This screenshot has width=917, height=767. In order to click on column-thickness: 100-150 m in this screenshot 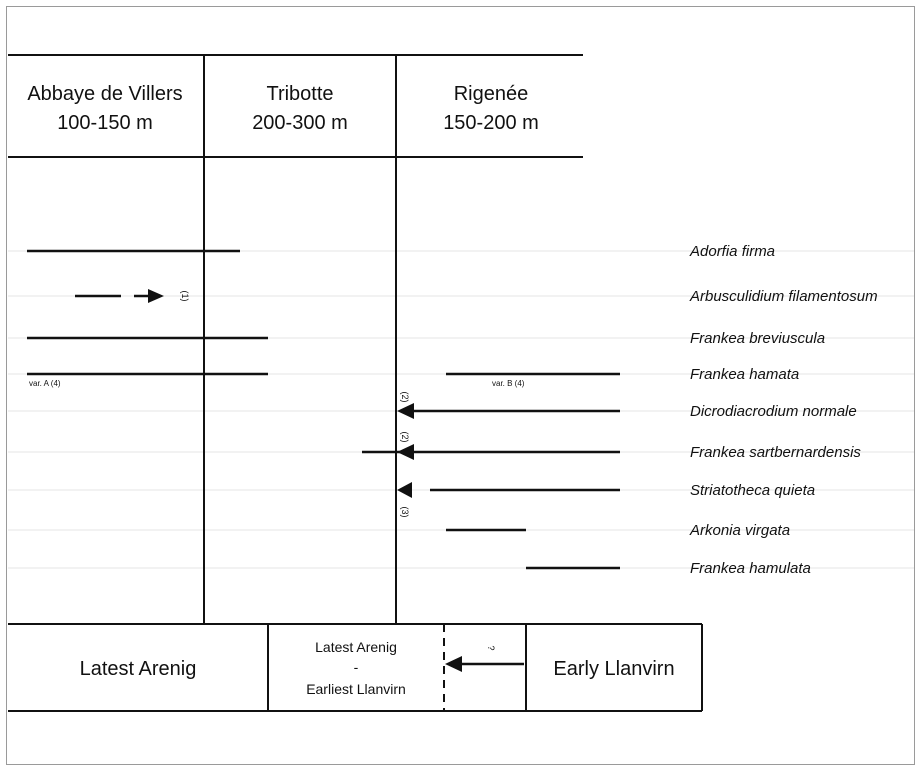, I will do `click(105, 123)`.